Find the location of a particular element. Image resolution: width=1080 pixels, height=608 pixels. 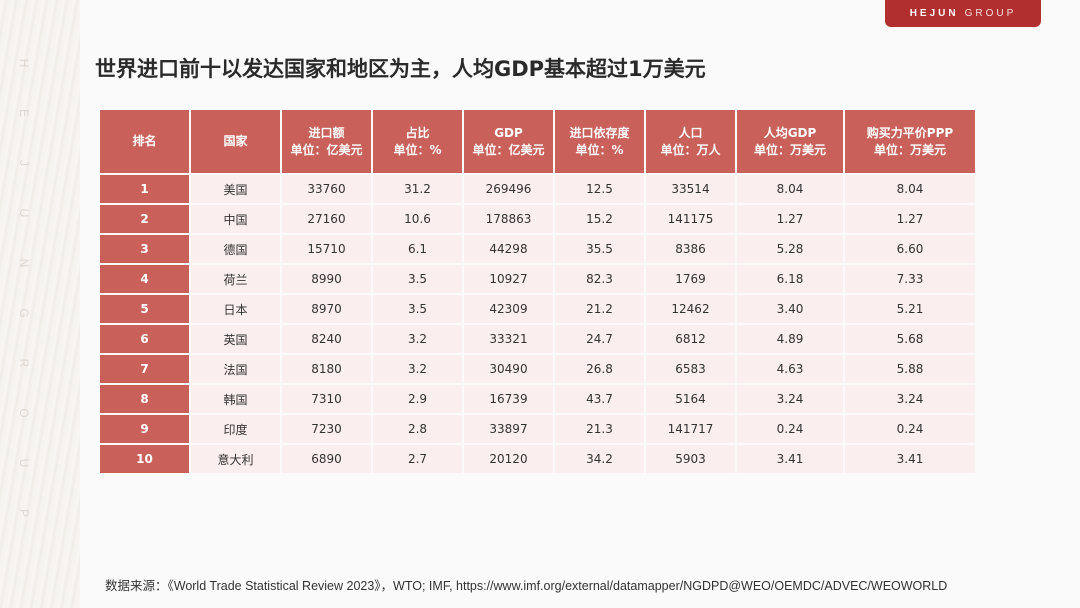

table-row: 6 英国 8240 3.2 33321 24.7 6812 4.89 5.68 is located at coordinates (537, 339).